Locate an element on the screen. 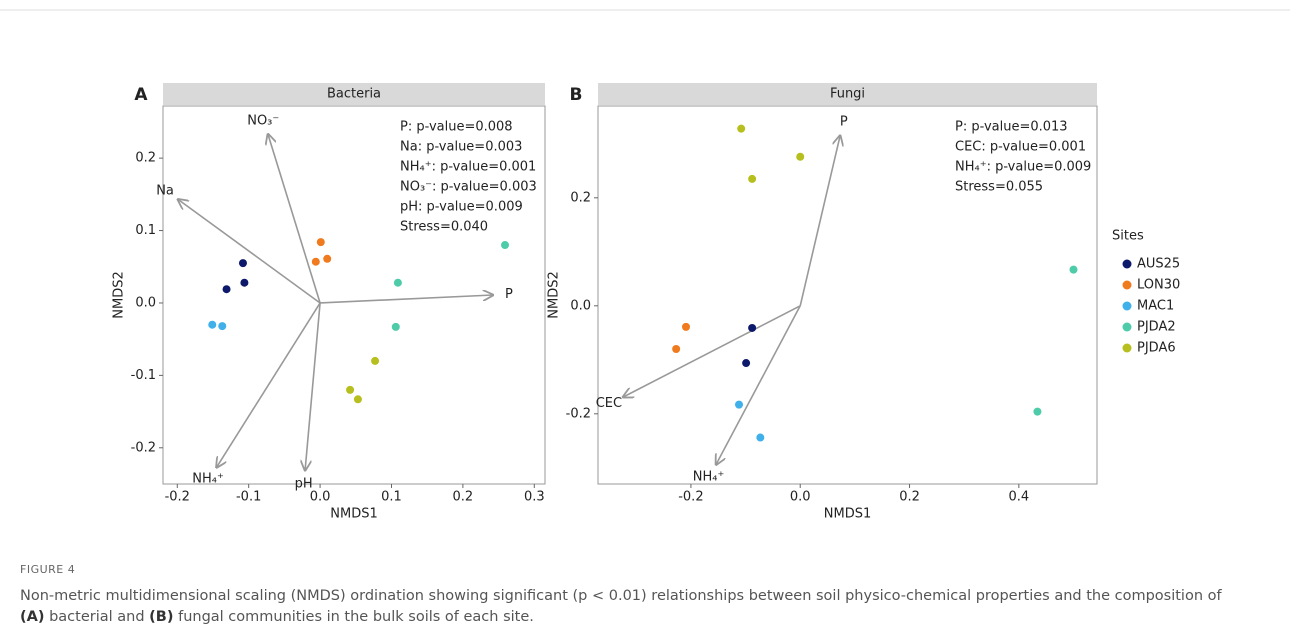 Image resolution: width=1290 pixels, height=630 pixels. annotation: P: p-value=0.013 is located at coordinates (1011, 127).